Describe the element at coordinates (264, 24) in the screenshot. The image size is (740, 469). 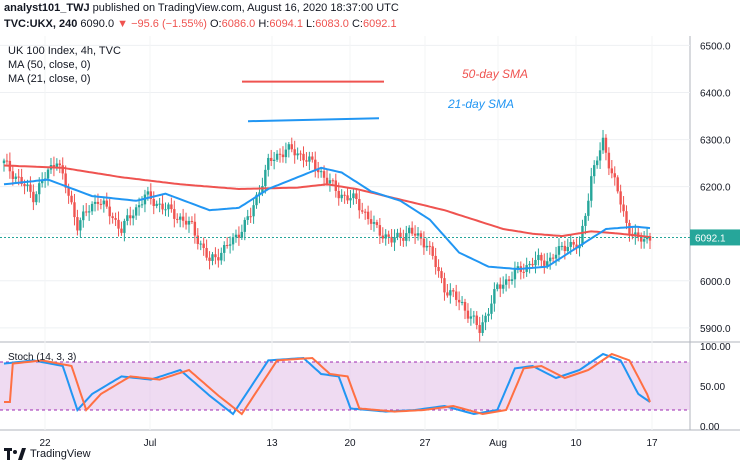
I see `high-label: H:` at that location.